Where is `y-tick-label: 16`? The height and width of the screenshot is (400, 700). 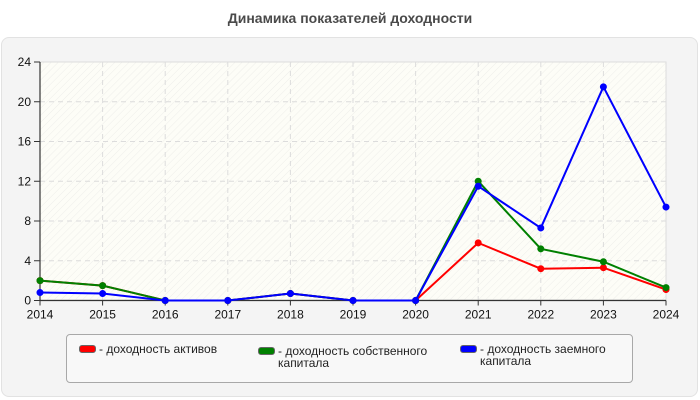
y-tick-label: 16 is located at coordinates (25, 142).